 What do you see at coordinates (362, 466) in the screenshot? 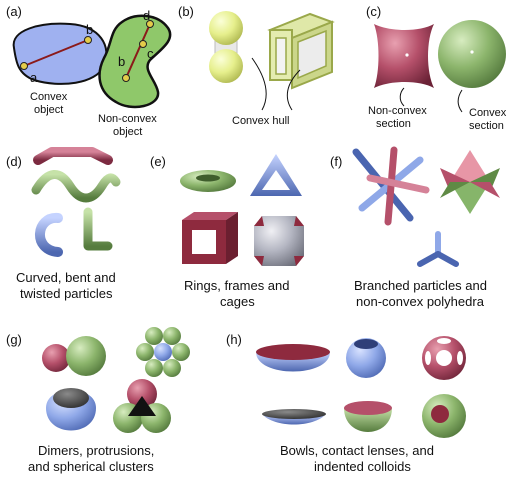
I see `h-caption-2: indented colloids` at bounding box center [362, 466].